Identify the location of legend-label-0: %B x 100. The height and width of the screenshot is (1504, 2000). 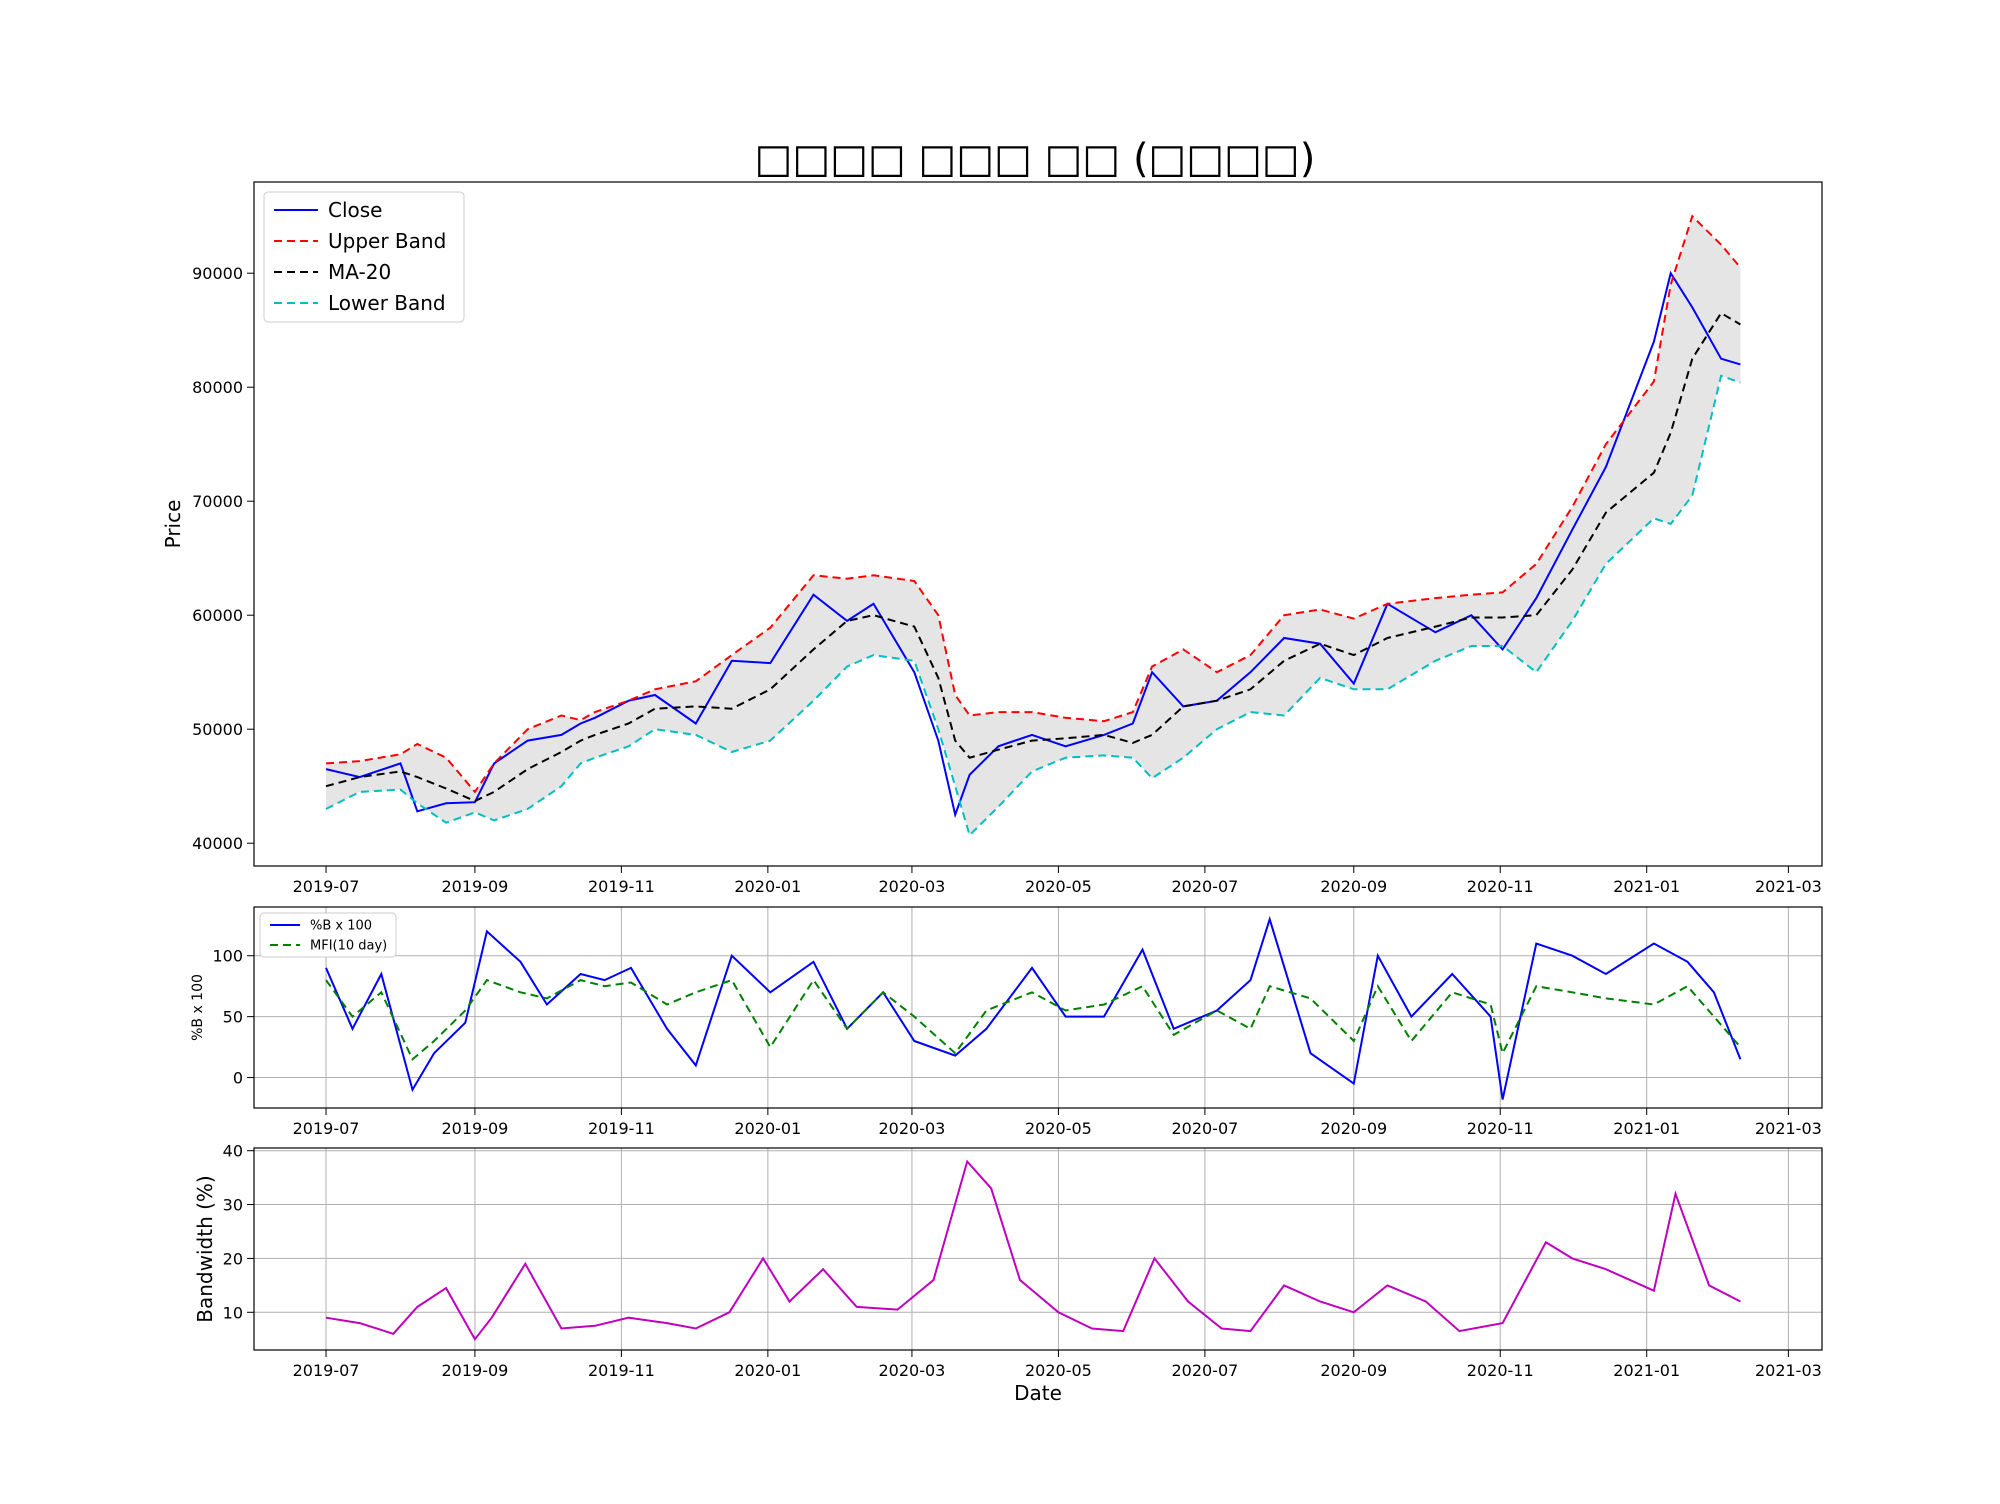
(341, 926).